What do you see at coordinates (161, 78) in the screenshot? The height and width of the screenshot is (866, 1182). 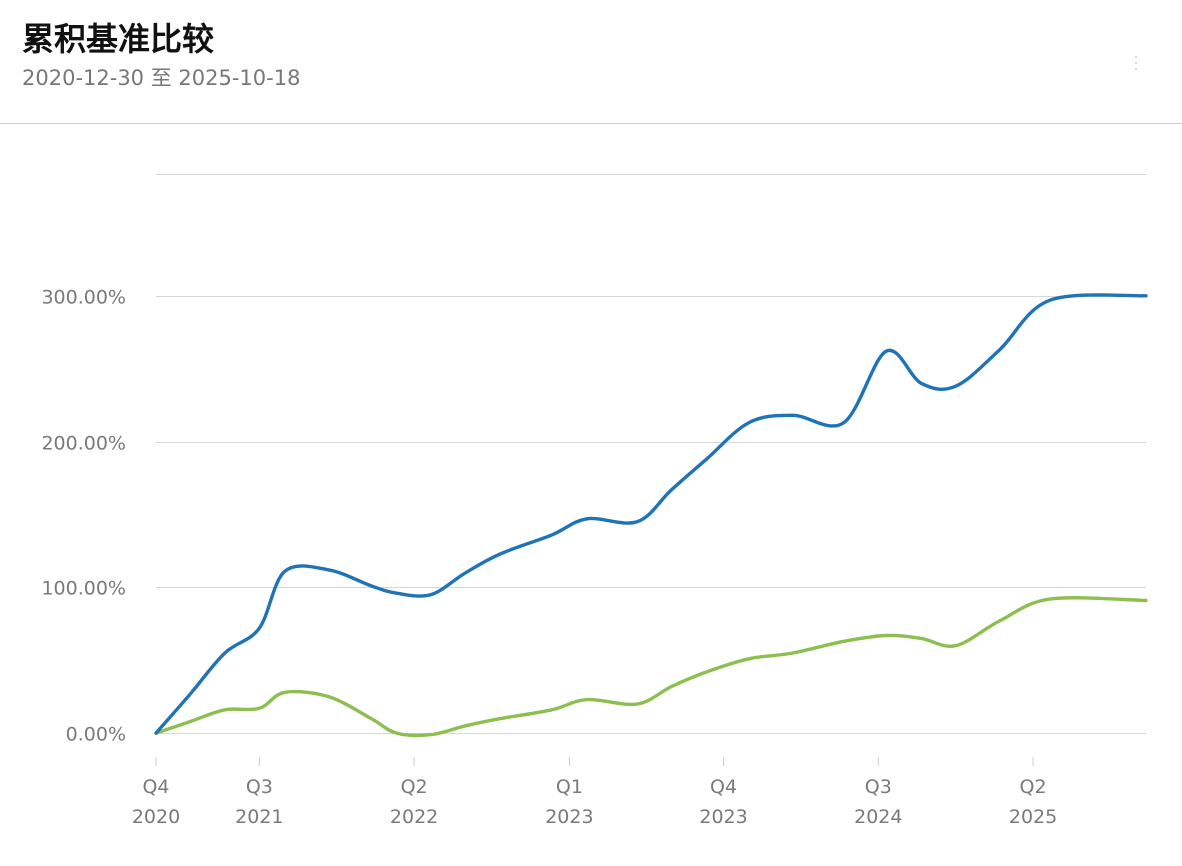 I see `date-range-subtitle: 2020-12-30 至 2025-10-18` at bounding box center [161, 78].